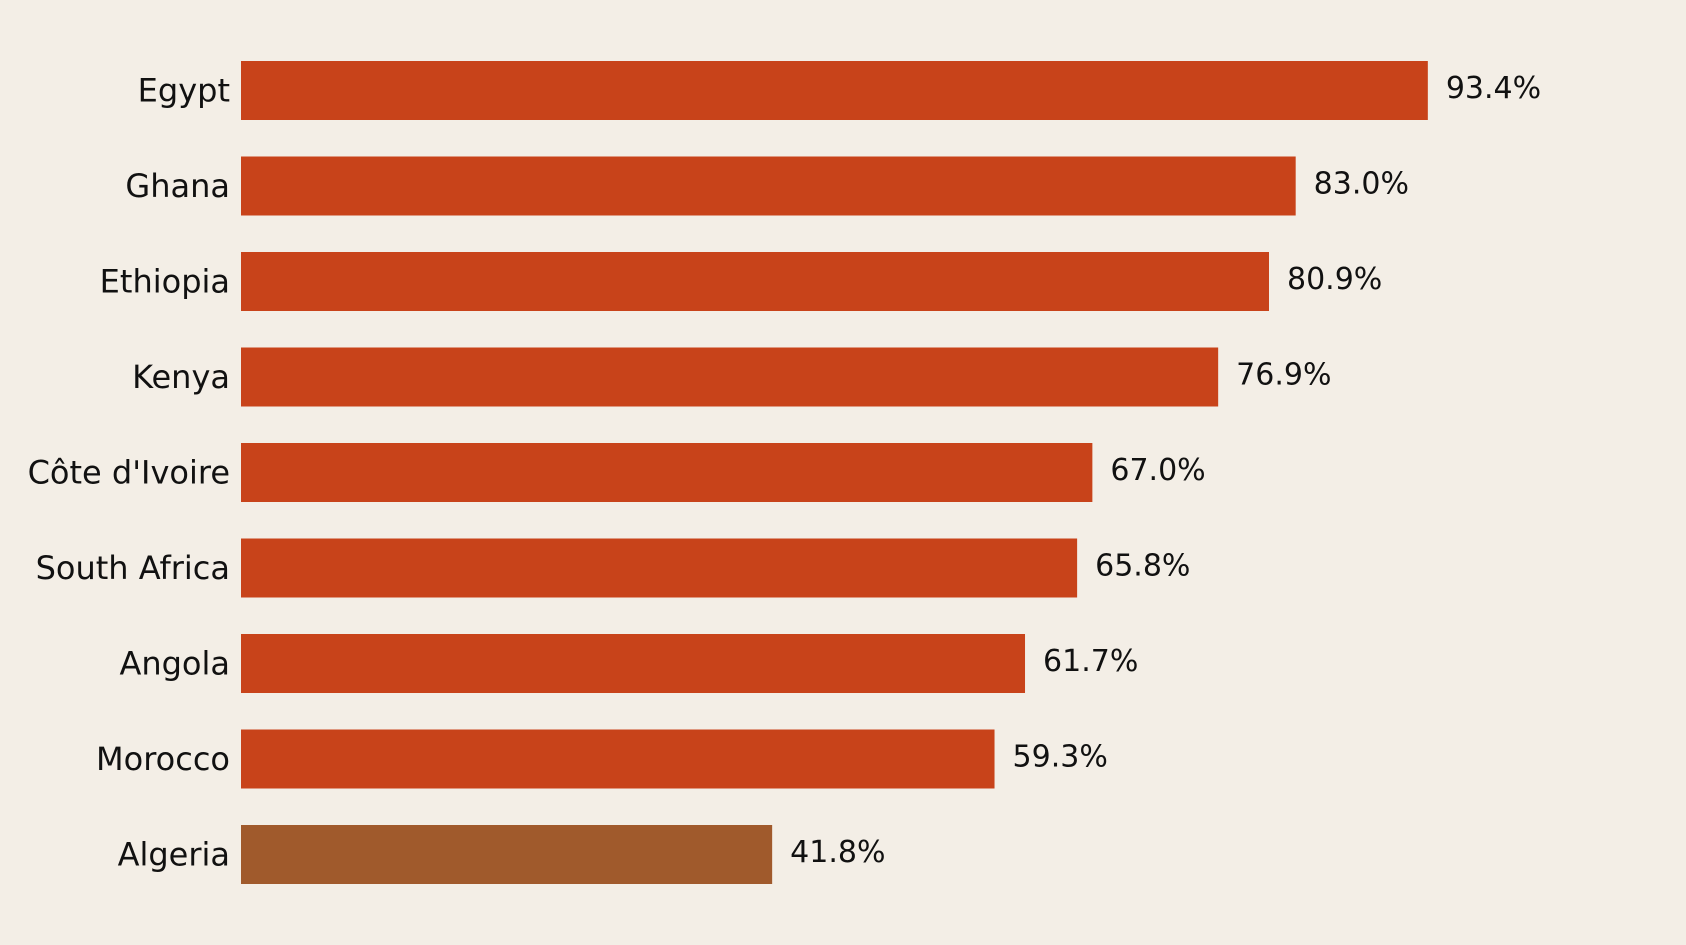  Describe the element at coordinates (834, 90) in the screenshot. I see `bar-egypt` at that location.